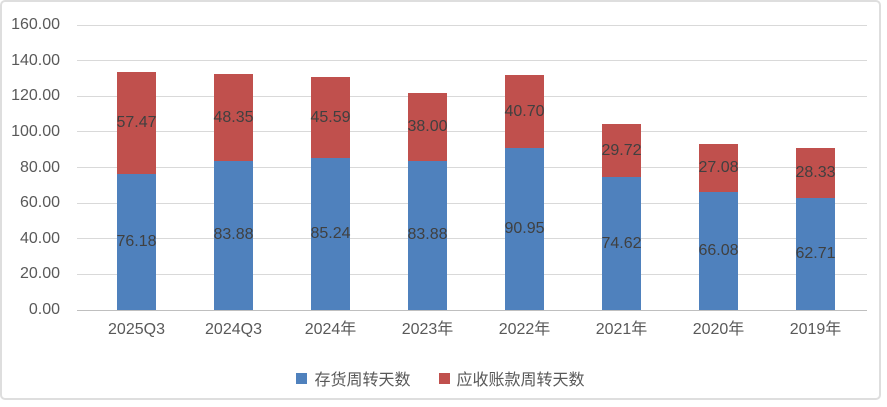 The image size is (887, 407). Describe the element at coordinates (362, 380) in the screenshot. I see `legend-label-inventory-days: 存货周转天数` at that location.